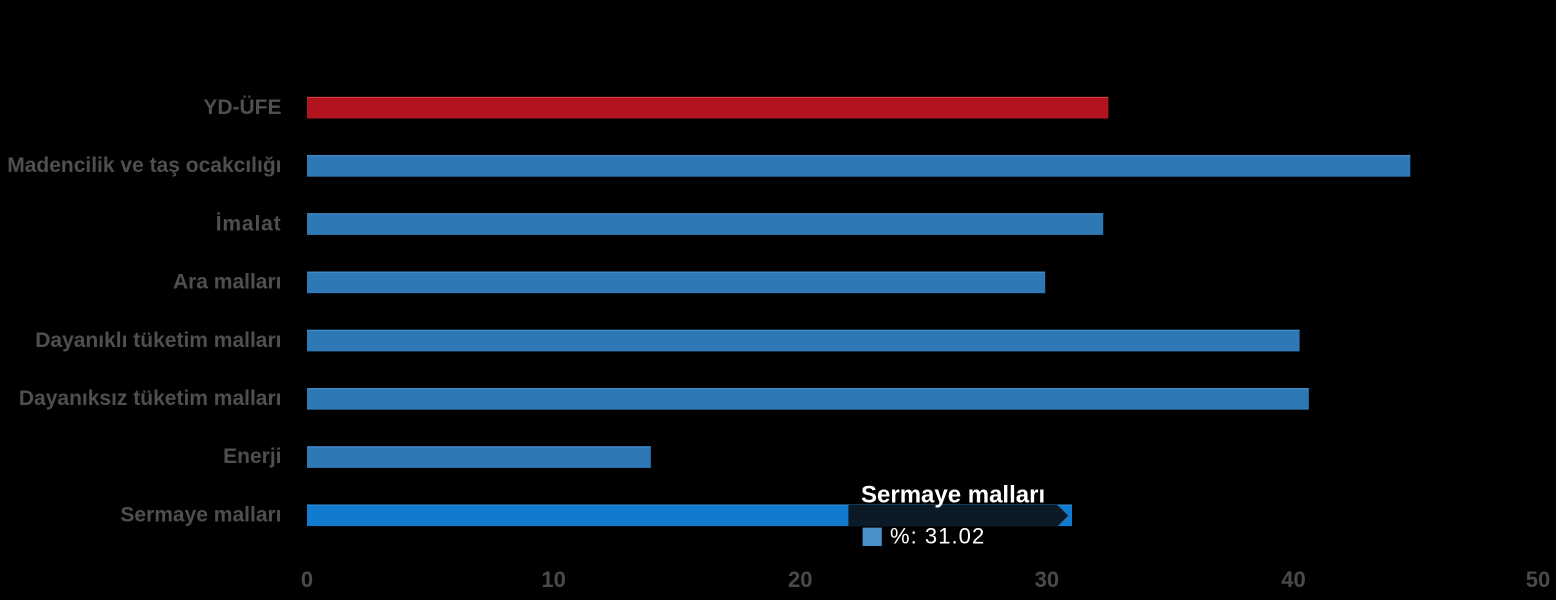 The height and width of the screenshot is (600, 1556). I want to click on svg-text: Dayanıklı tüketim malları, so click(158, 340).